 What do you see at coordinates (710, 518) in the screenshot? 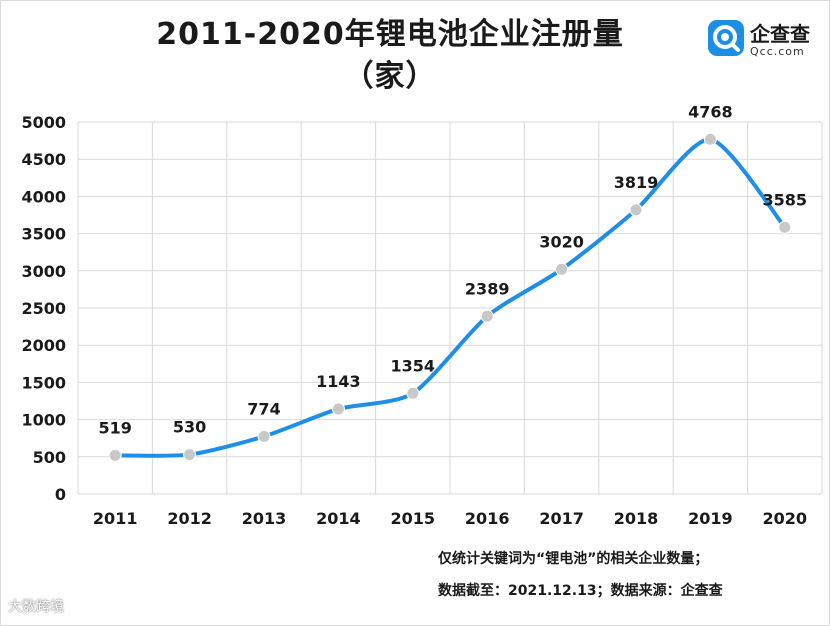
I see `x-tick-label: 2019` at bounding box center [710, 518].